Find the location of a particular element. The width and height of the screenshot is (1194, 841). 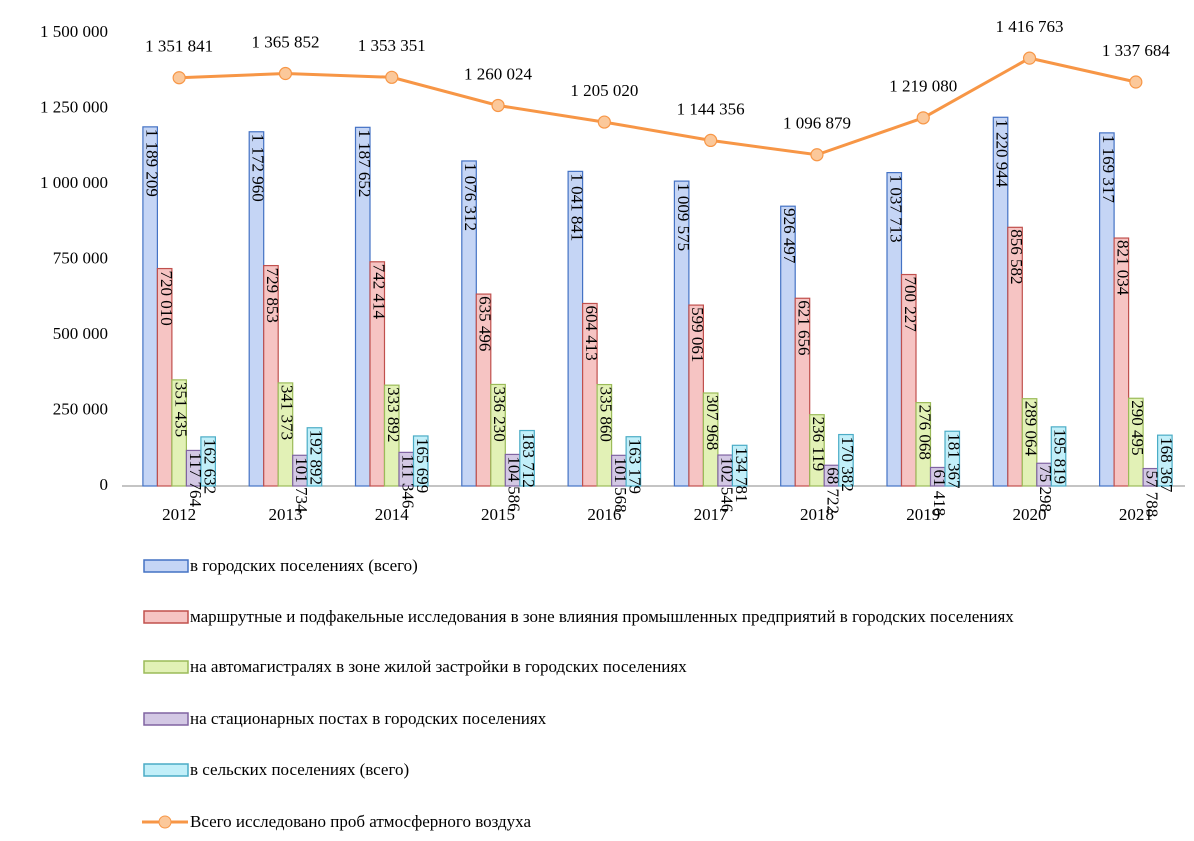

y-tick-label: 750 000 is located at coordinates (80, 257).